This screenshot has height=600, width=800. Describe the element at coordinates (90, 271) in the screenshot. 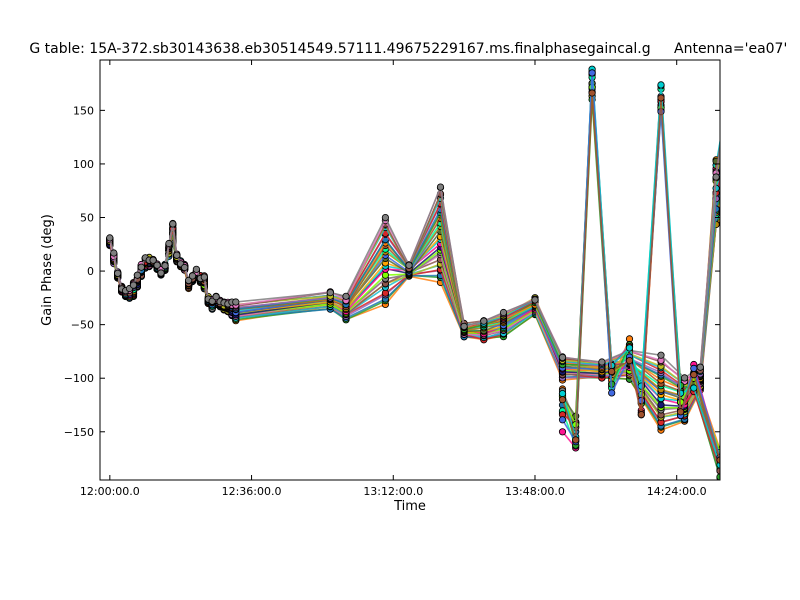

I see `y-tick-label: 0` at that location.